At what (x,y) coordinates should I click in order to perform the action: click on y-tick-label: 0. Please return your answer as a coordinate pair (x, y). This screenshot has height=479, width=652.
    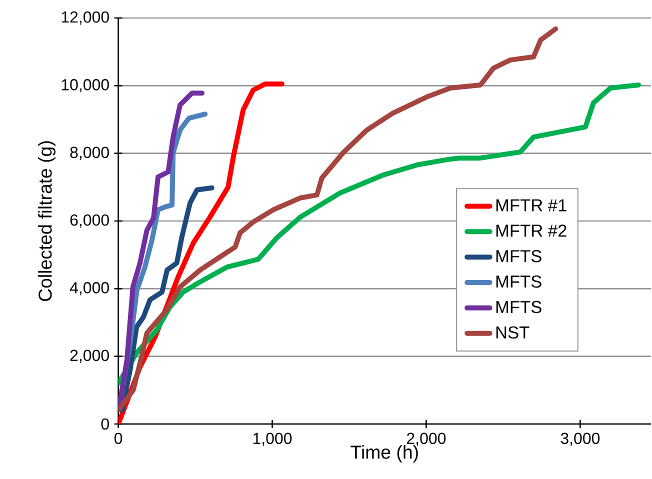
    Looking at the image, I should click on (105, 424).